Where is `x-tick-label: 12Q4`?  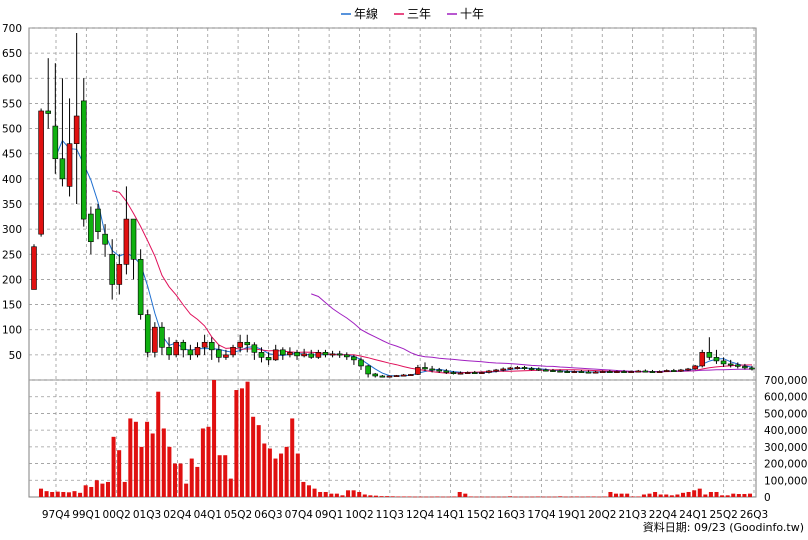
x-tick-label: 12Q4 is located at coordinates (420, 515).